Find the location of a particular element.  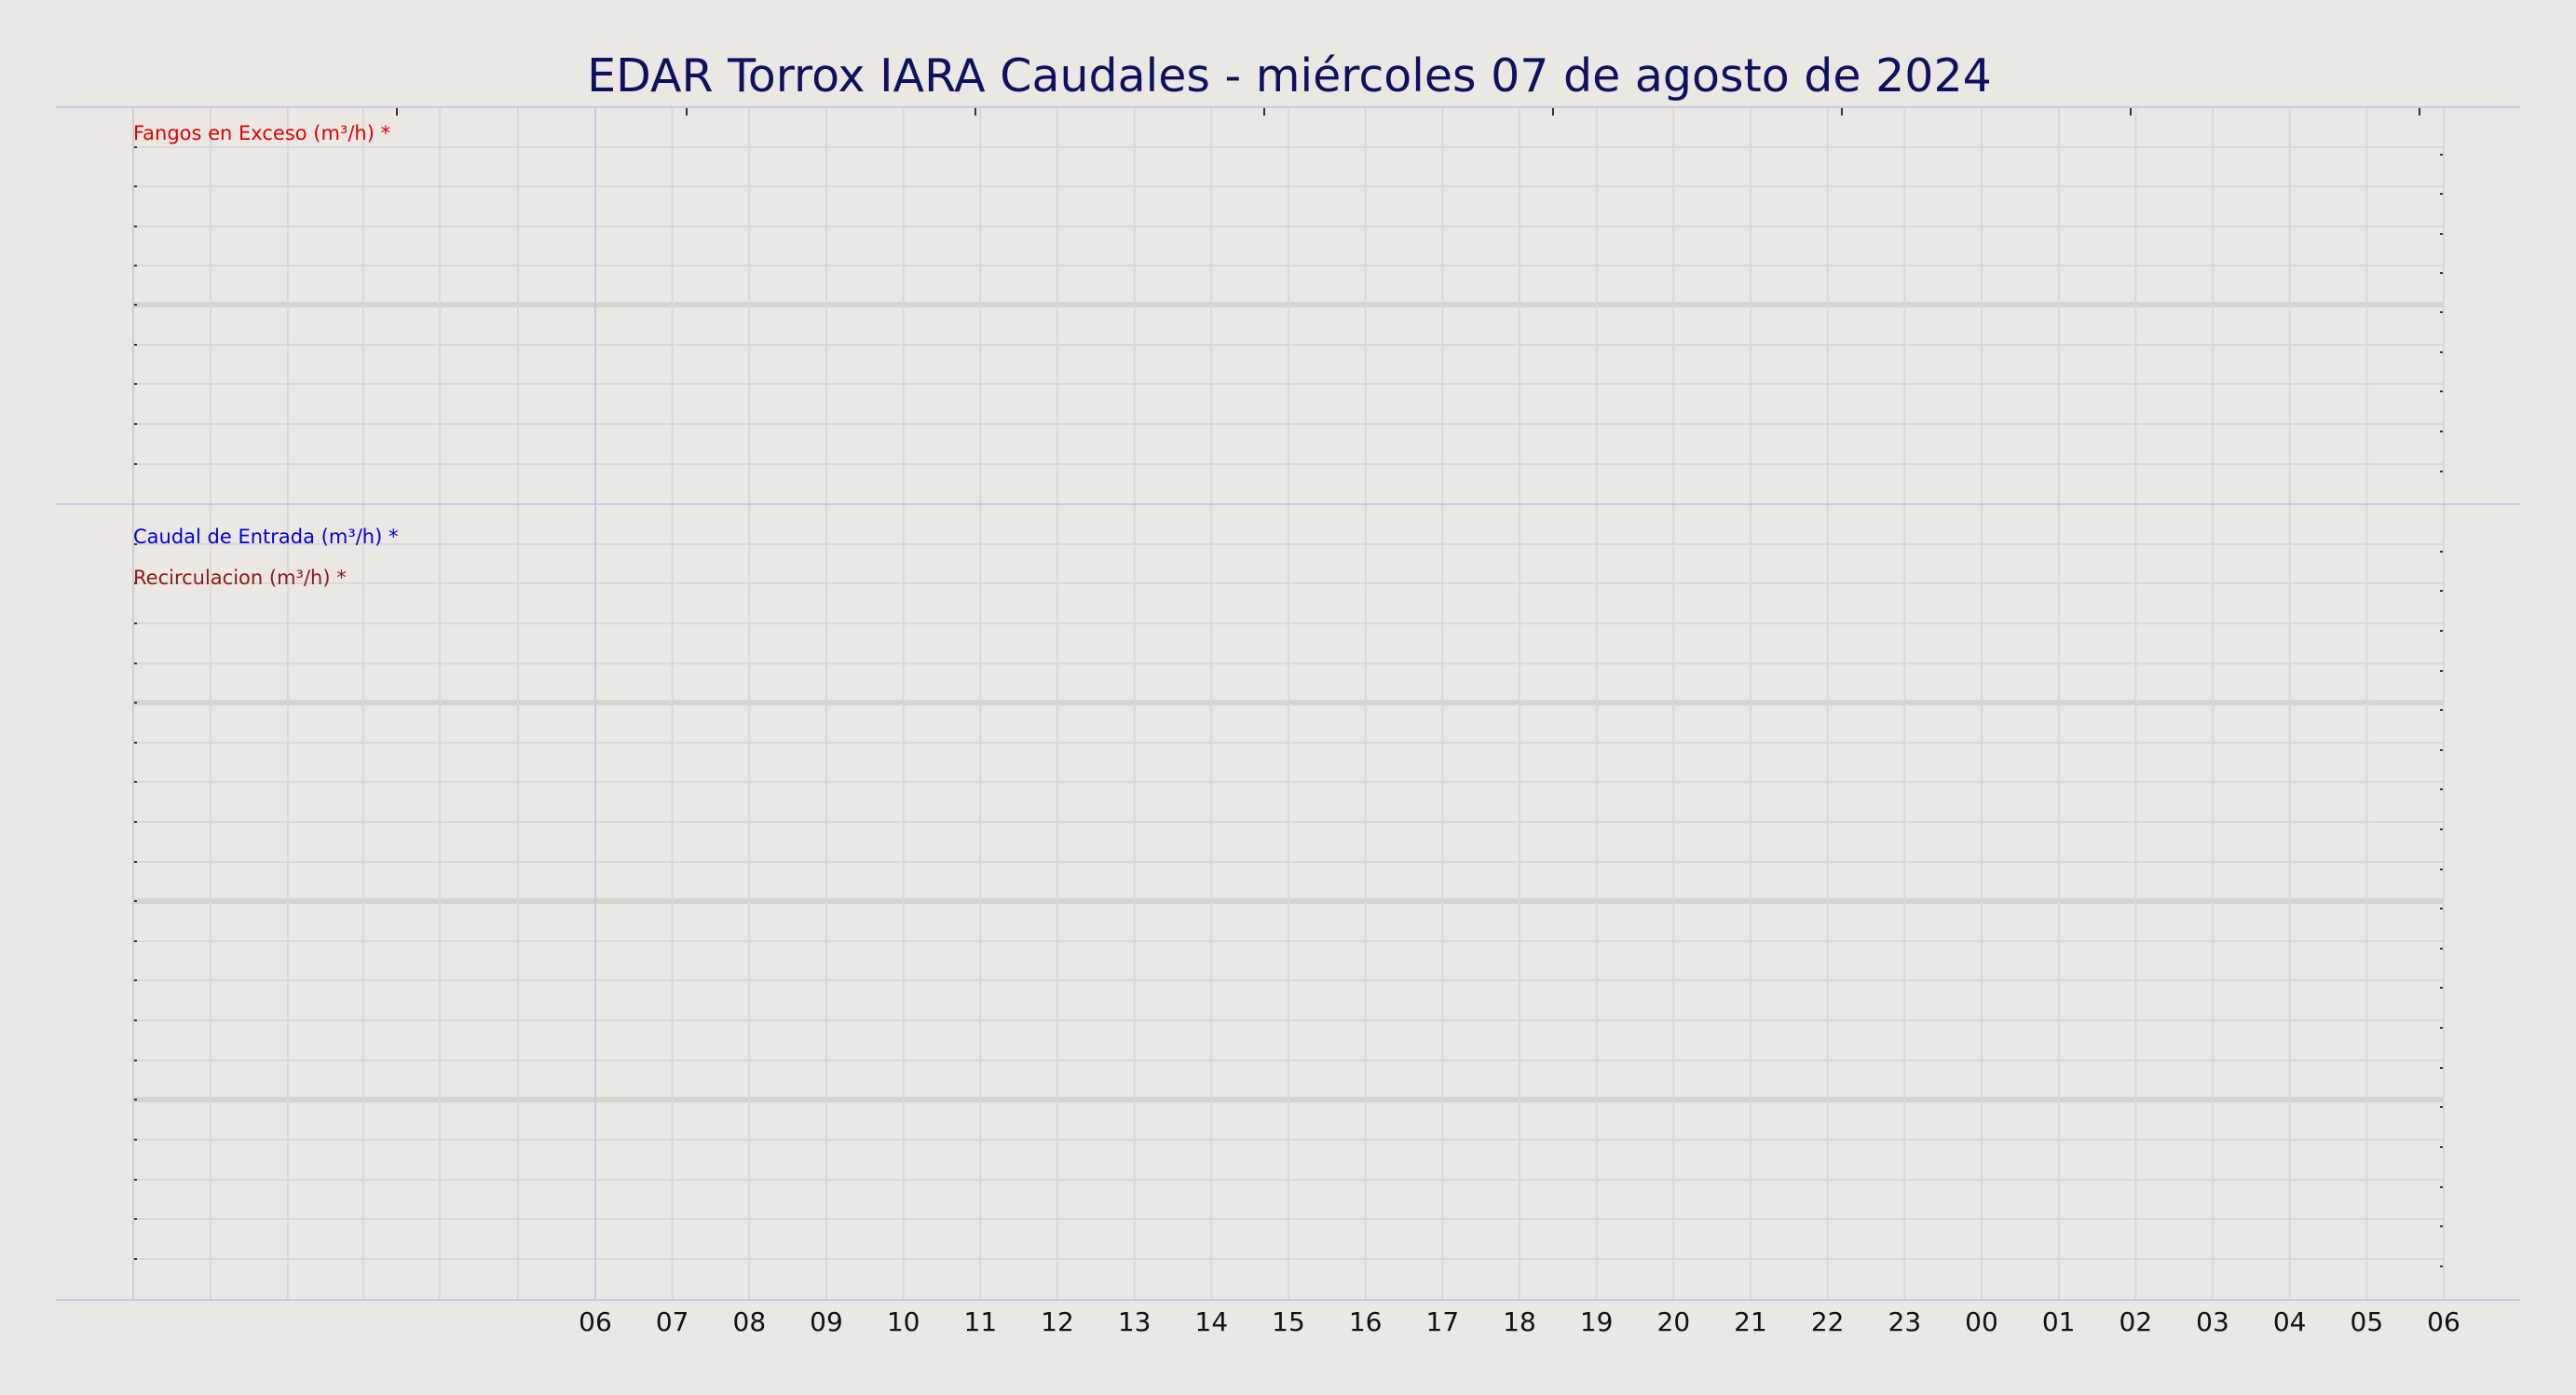

x-tick-label: 04 is located at coordinates (2290, 1321).